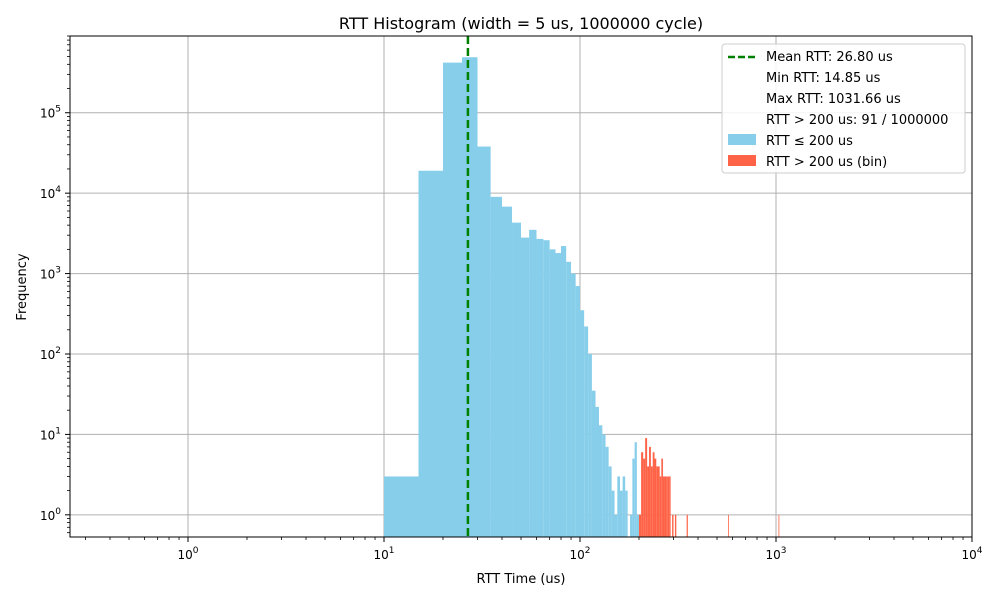  What do you see at coordinates (22, 286) in the screenshot?
I see `y-axis-label: Frequency` at bounding box center [22, 286].